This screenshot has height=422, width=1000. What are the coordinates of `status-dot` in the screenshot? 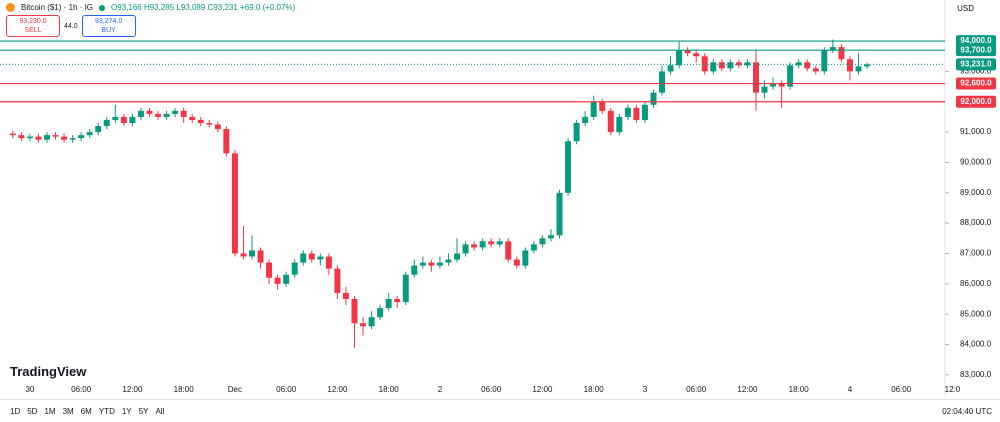 It's located at (102, 7).